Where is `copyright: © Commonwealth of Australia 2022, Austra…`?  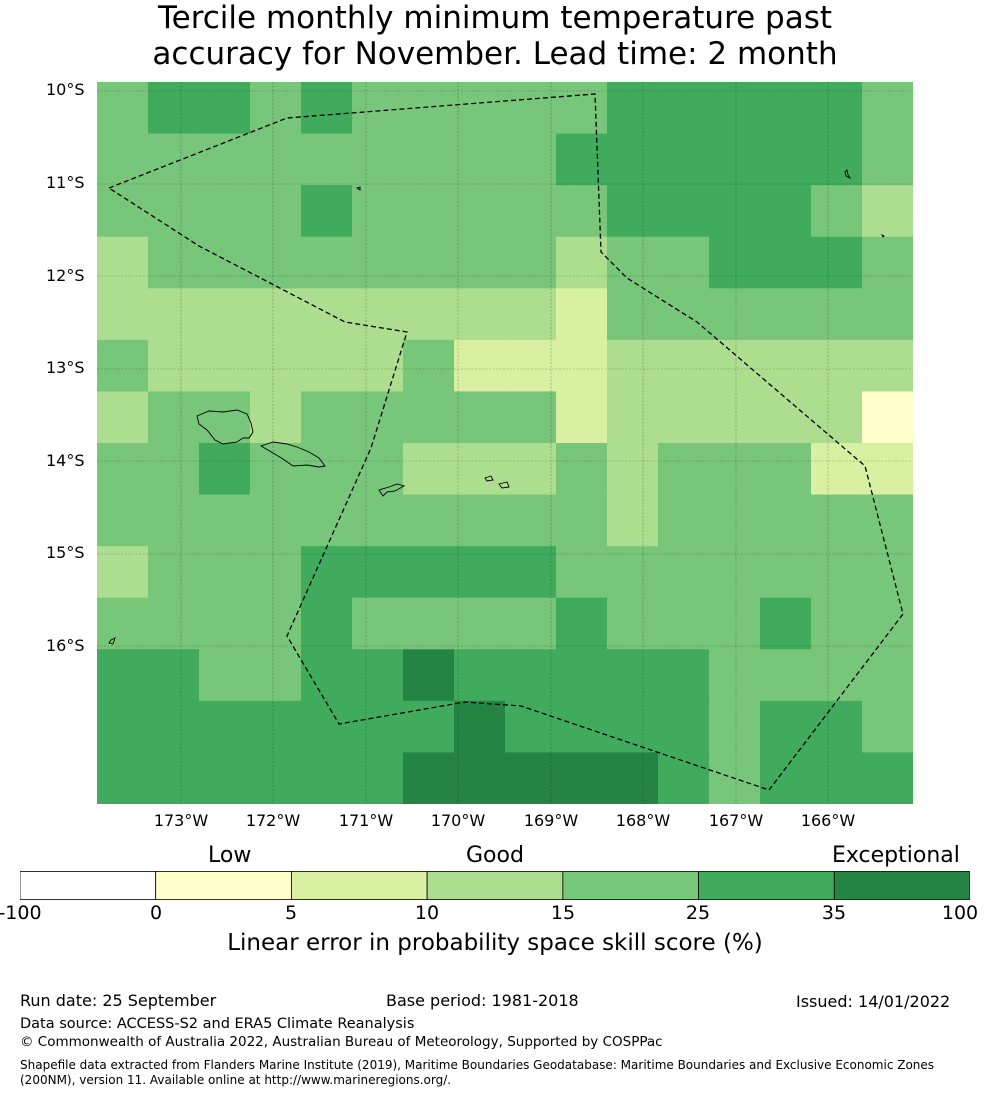
copyright: © Commonwealth of Australia 2022, Austra… is located at coordinates (341, 1042).